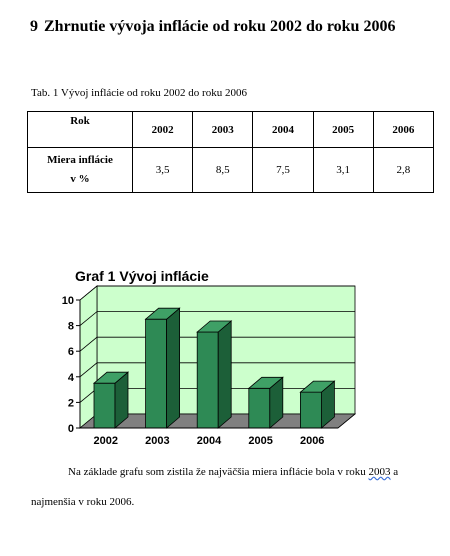 The width and height of the screenshot is (450, 556). I want to click on chart-title: Graf 1 Vývoj inflácie, so click(142, 276).